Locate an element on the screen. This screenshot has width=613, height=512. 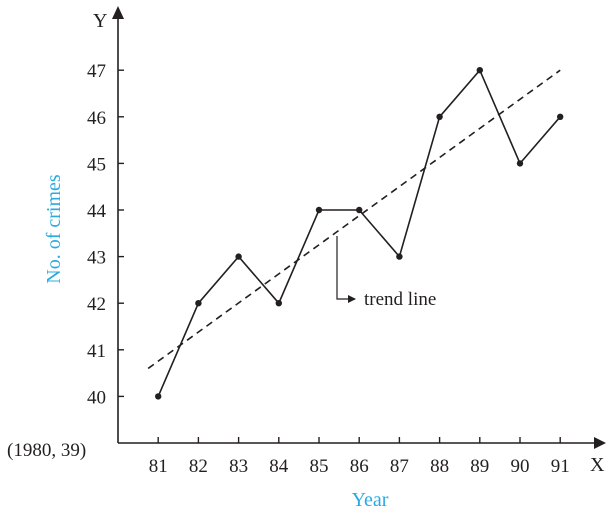
y-ticks: 40 41 42 43 44 45 46 47 is located at coordinates (105, 234).